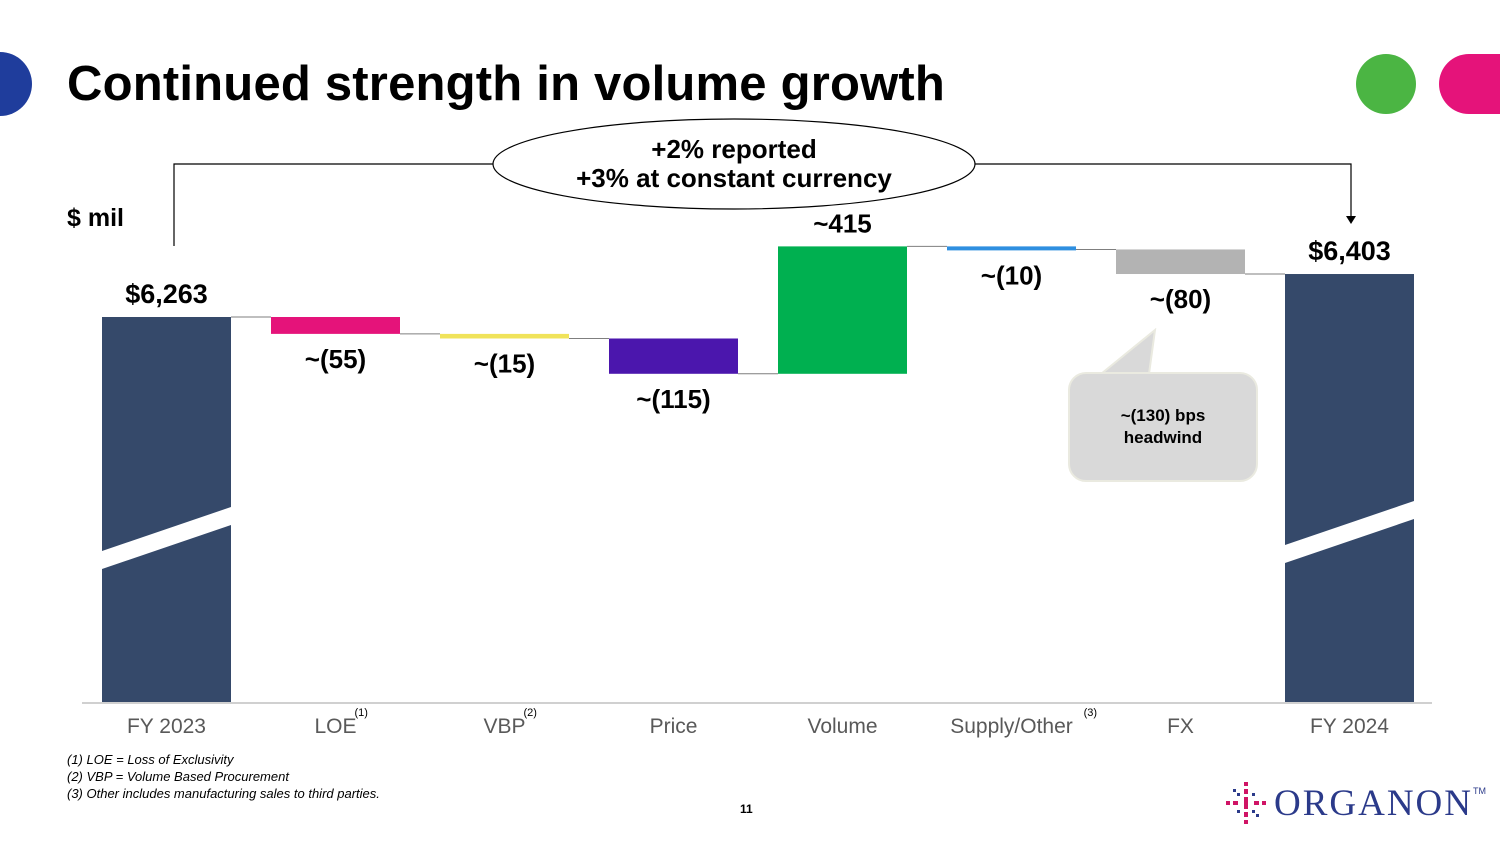  Describe the element at coordinates (1349, 726) in the screenshot. I see `category-label-fy-2024: FY 2024` at that location.